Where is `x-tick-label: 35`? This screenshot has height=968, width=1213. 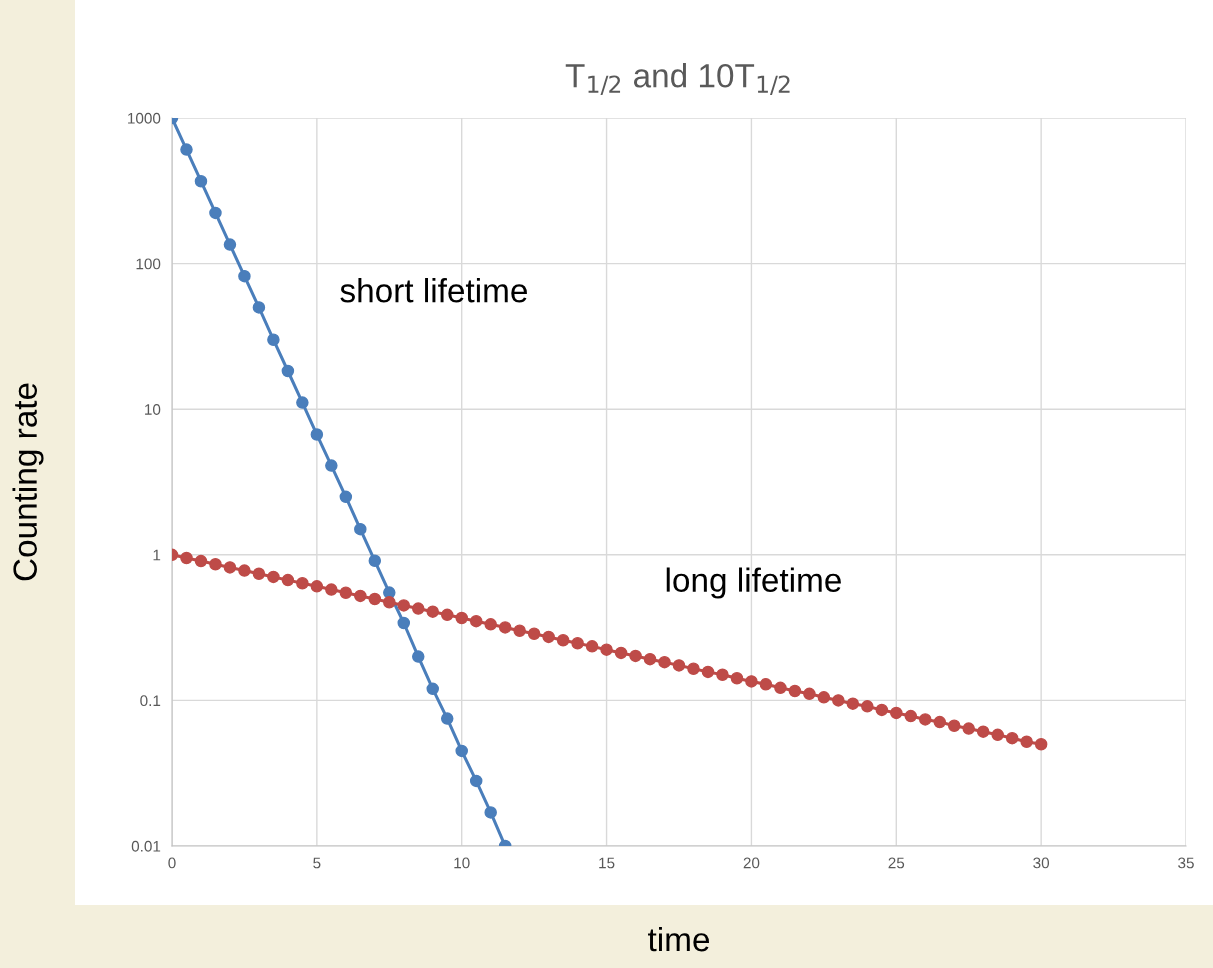 x-tick-label: 35 is located at coordinates (1186, 863).